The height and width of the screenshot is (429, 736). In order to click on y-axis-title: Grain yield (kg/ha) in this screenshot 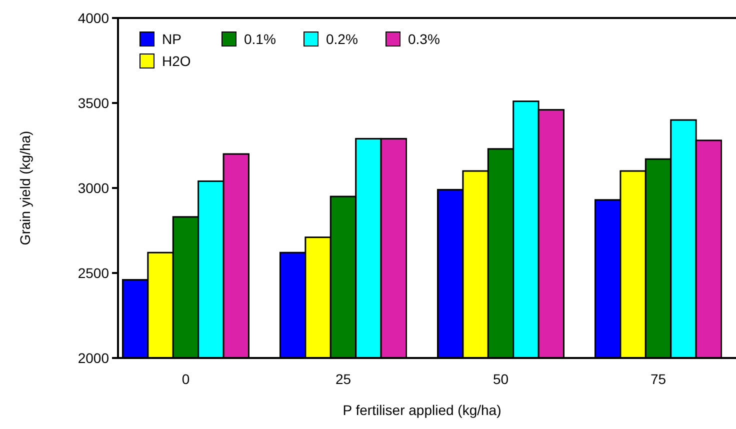, I will do `click(25, 188)`.